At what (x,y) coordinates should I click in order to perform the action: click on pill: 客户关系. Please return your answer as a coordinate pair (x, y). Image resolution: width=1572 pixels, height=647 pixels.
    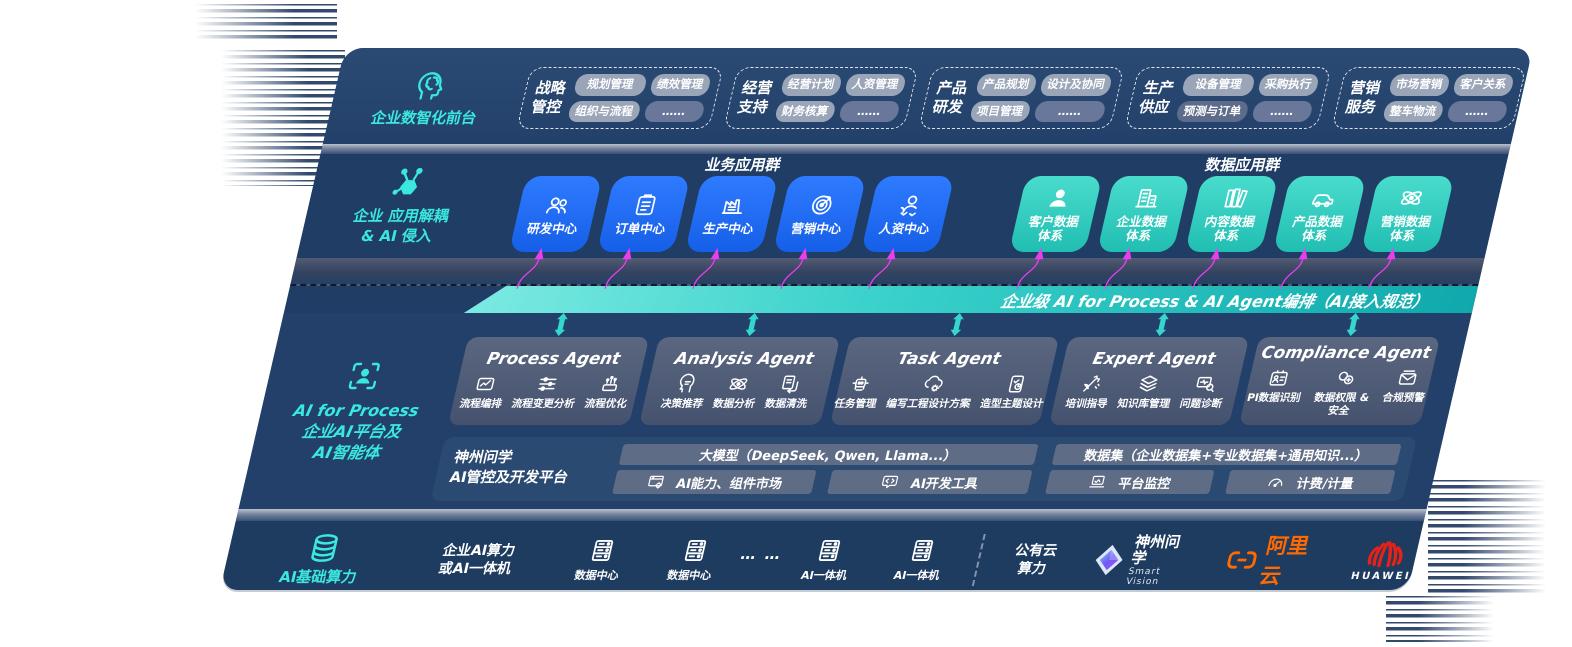
    Looking at the image, I should click on (1483, 85).